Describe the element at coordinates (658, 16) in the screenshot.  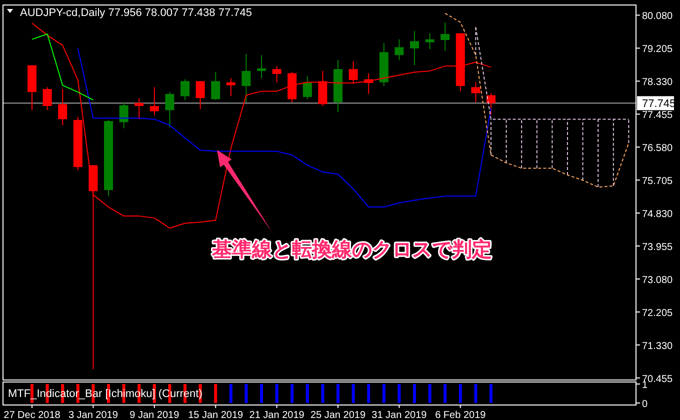
I see `y-tick-label: 80.080` at that location.